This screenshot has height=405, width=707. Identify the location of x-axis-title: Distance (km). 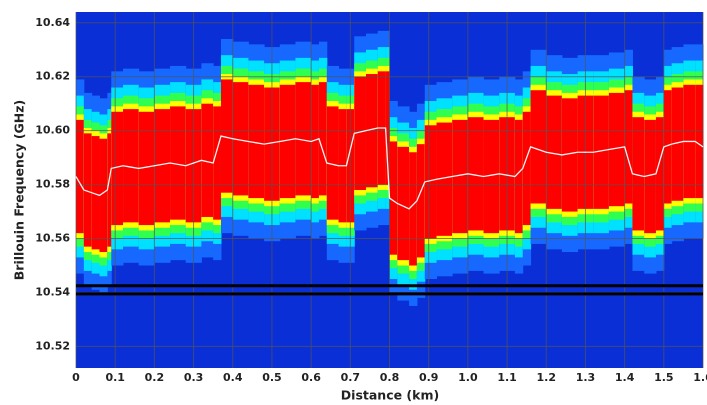
(390, 395).